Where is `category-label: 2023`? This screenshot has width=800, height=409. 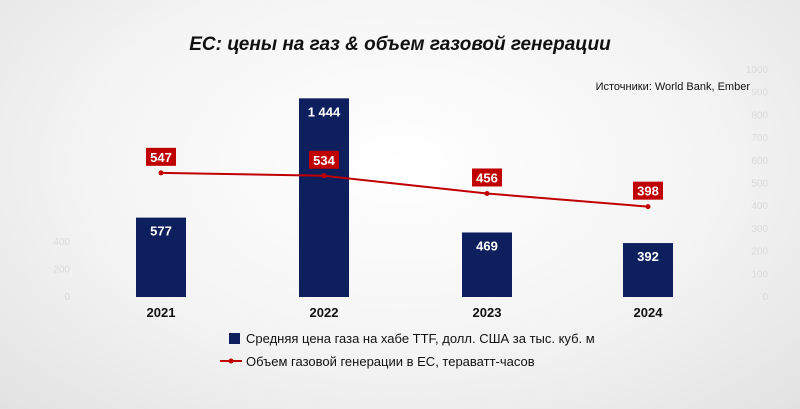
category-label: 2023 is located at coordinates (487, 312).